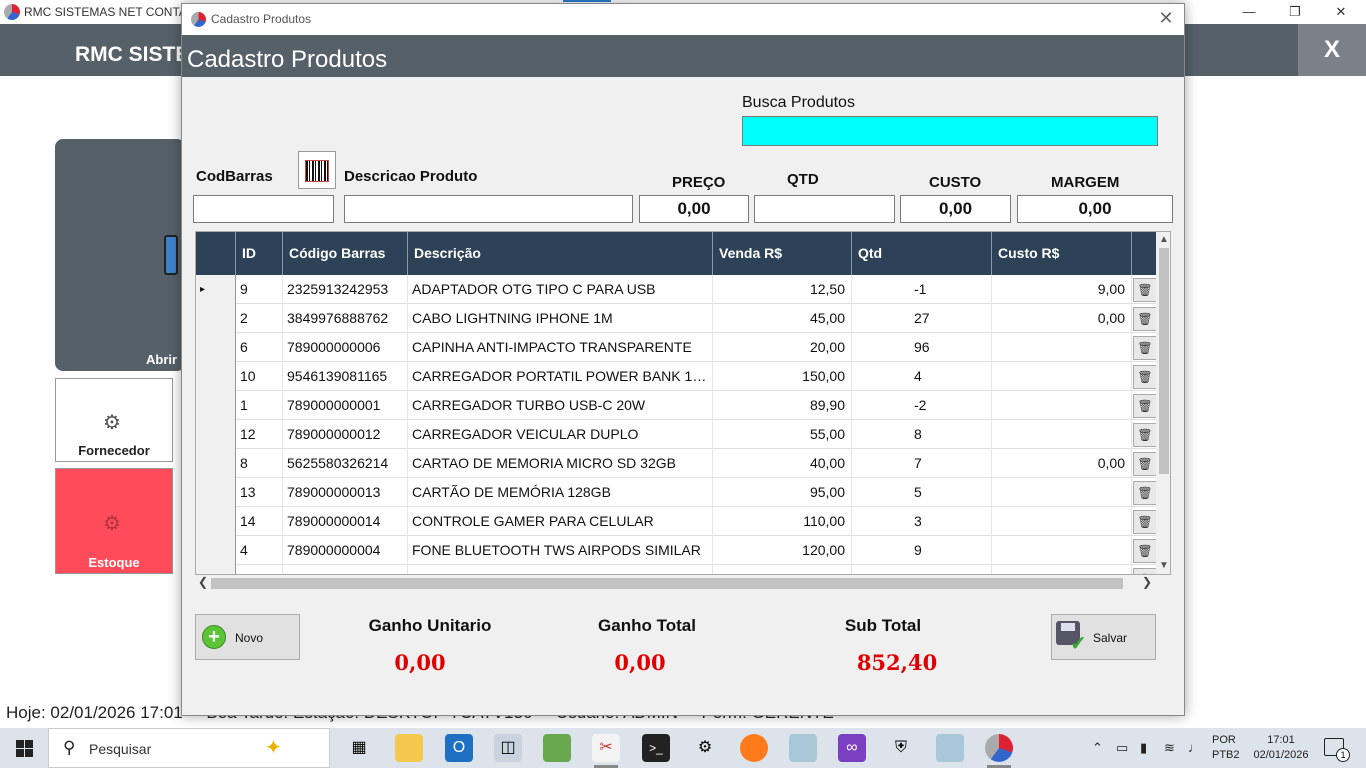 The width and height of the screenshot is (1366, 768). What do you see at coordinates (922, 492) in the screenshot?
I see `cell-qtd: 5` at bounding box center [922, 492].